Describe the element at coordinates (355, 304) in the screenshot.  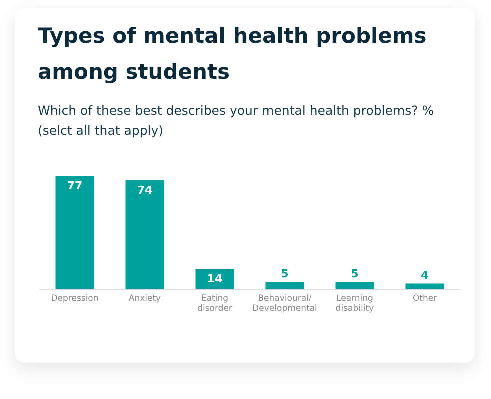
I see `x-tick-label: Learning disability` at that location.